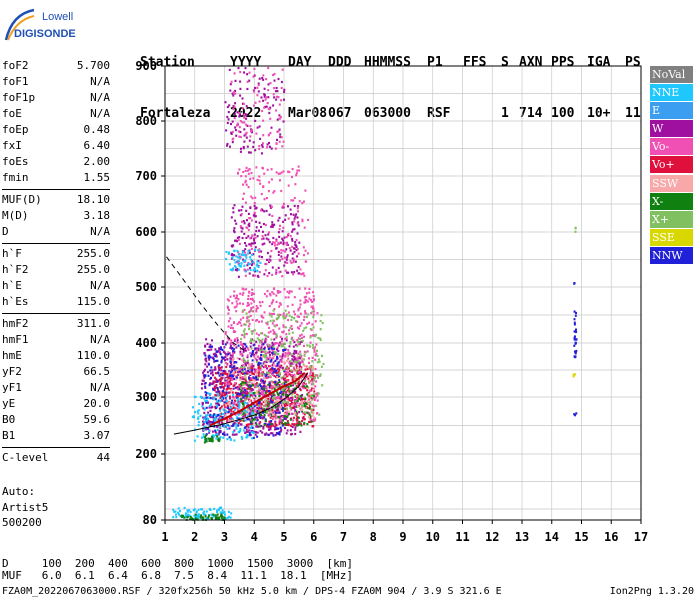 This screenshot has height=600, width=700. Describe the element at coordinates (9, 403) in the screenshot. I see `param-name: yE` at that location.